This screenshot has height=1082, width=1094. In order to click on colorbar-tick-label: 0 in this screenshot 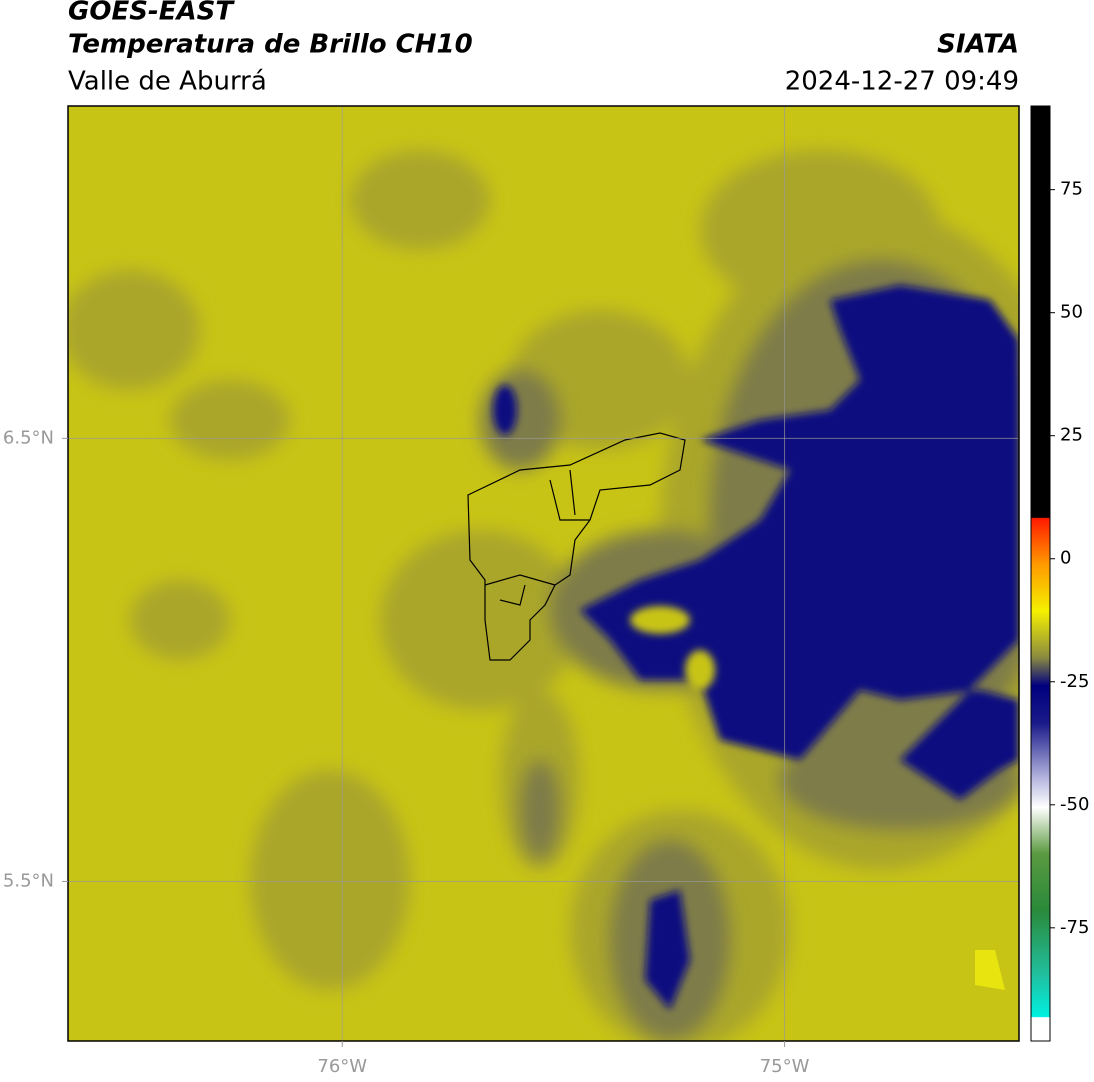, I will do `click(1065, 558)`.